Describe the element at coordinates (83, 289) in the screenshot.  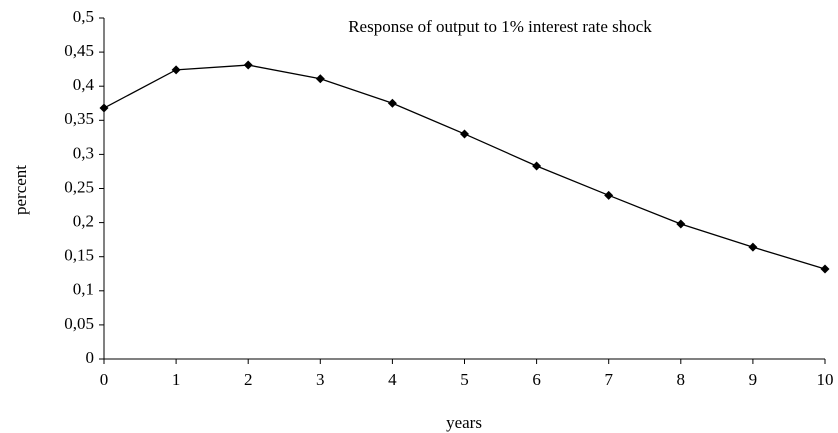
I see `y-tick-label: 0,1` at that location.